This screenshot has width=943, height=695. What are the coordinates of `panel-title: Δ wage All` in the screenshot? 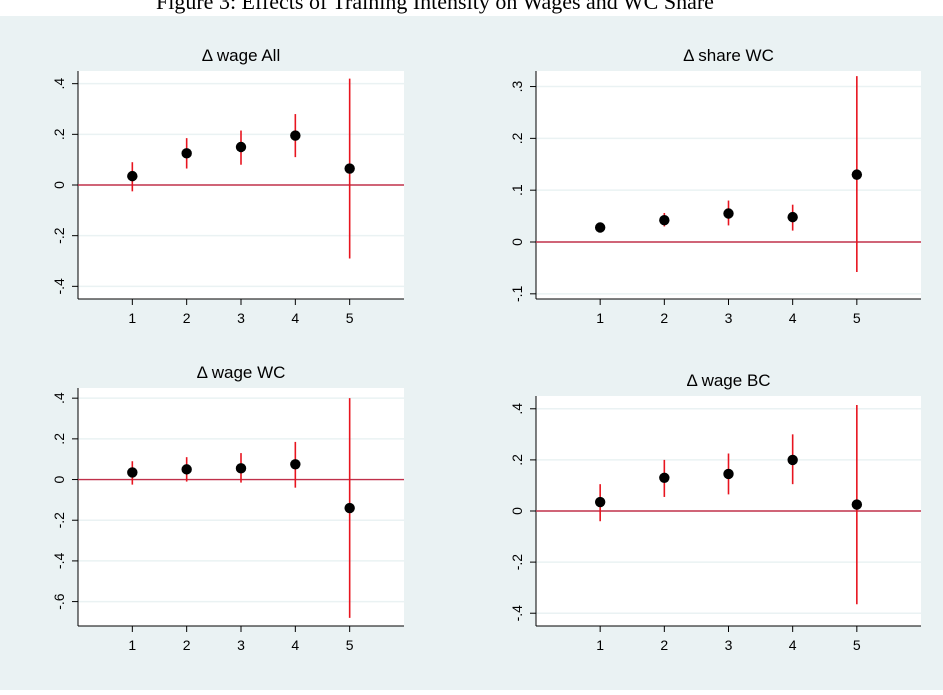 It's located at (241, 55).